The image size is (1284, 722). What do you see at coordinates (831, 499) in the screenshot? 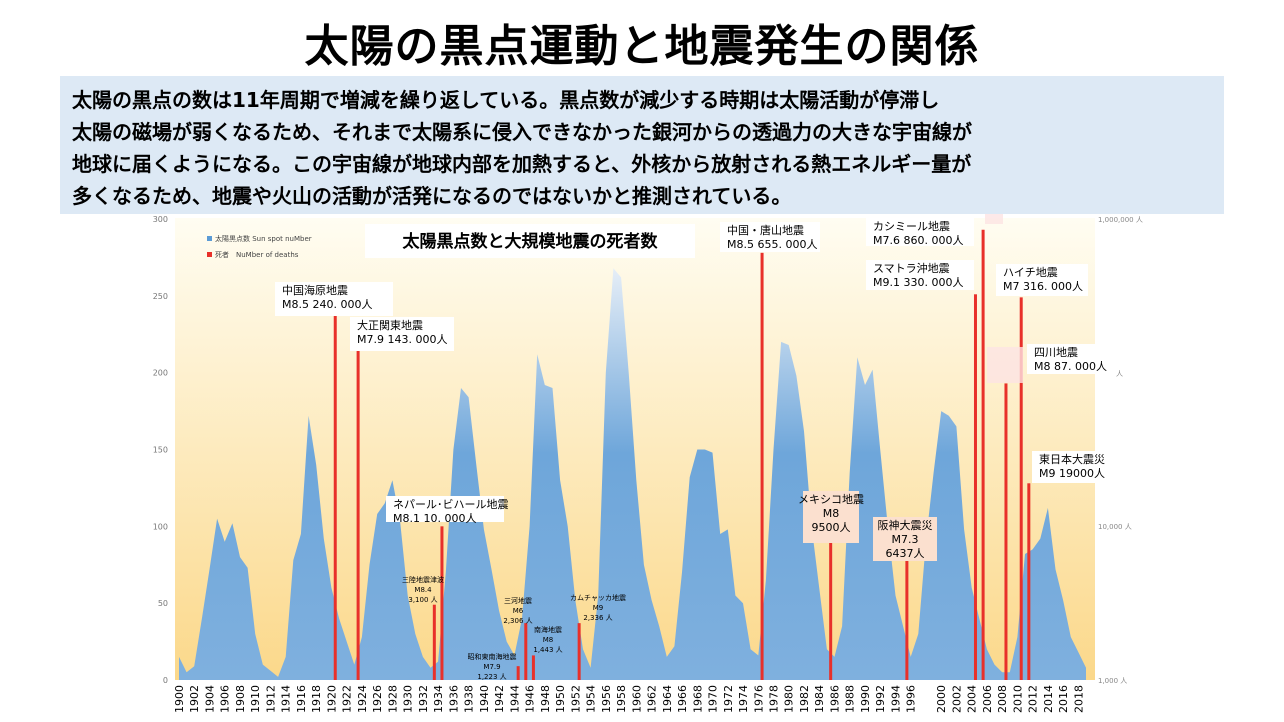
I see `quake-name: メキシコ地震` at bounding box center [831, 499].